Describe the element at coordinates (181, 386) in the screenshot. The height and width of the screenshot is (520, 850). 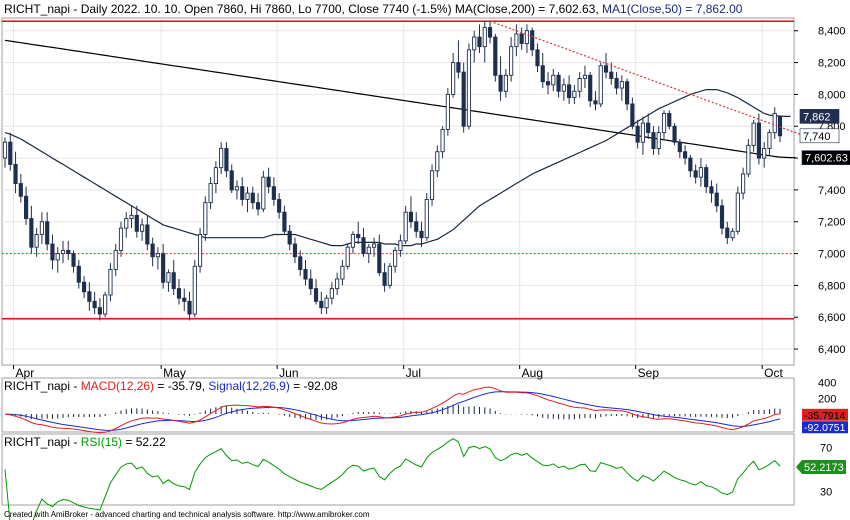
I see `macd-header-value: = -35.79,` at that location.